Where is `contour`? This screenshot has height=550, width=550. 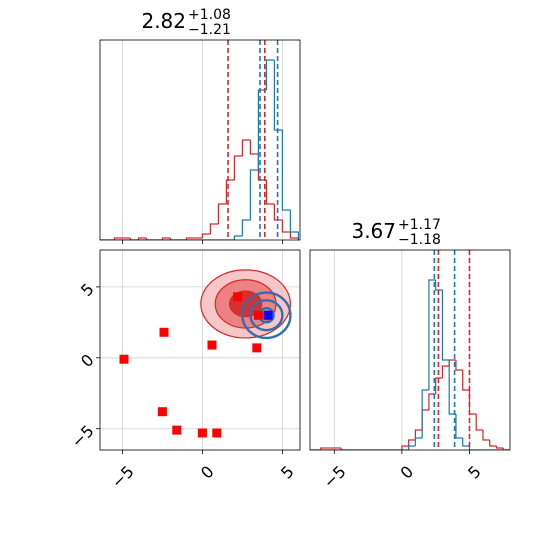
contour is located at coordinates (266, 315).